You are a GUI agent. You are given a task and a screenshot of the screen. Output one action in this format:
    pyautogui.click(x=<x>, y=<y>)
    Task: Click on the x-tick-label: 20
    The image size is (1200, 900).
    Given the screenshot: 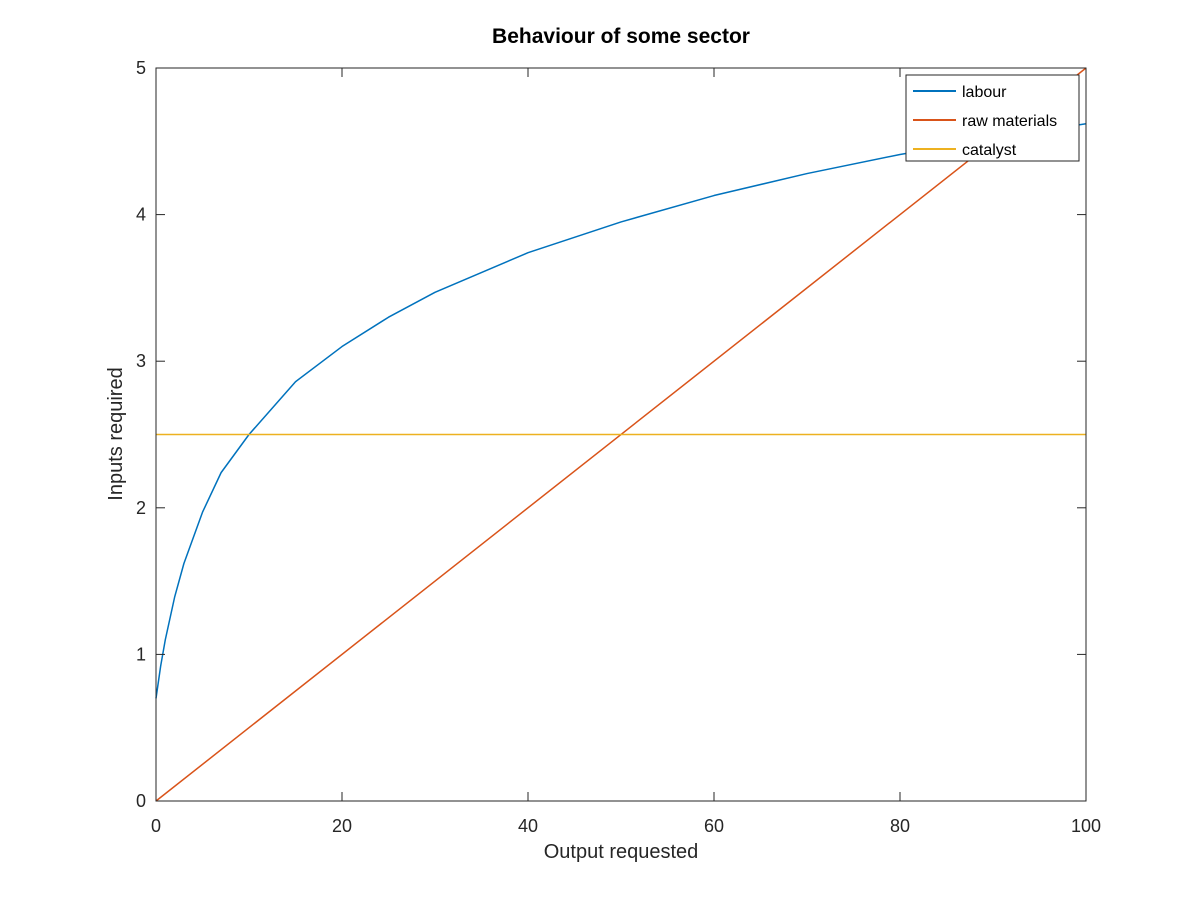 What is the action you would take?
    pyautogui.click(x=342, y=826)
    